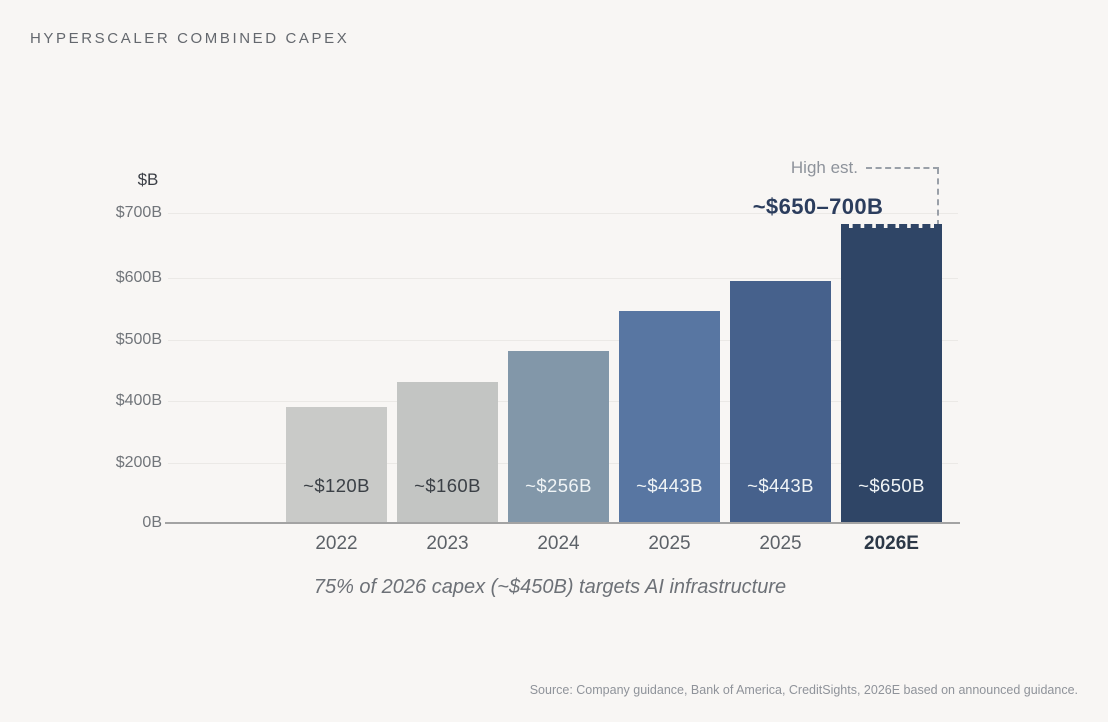 Image resolution: width=1108 pixels, height=722 pixels. Describe the element at coordinates (447, 452) in the screenshot. I see `bar-2023: ~$160B` at that location.